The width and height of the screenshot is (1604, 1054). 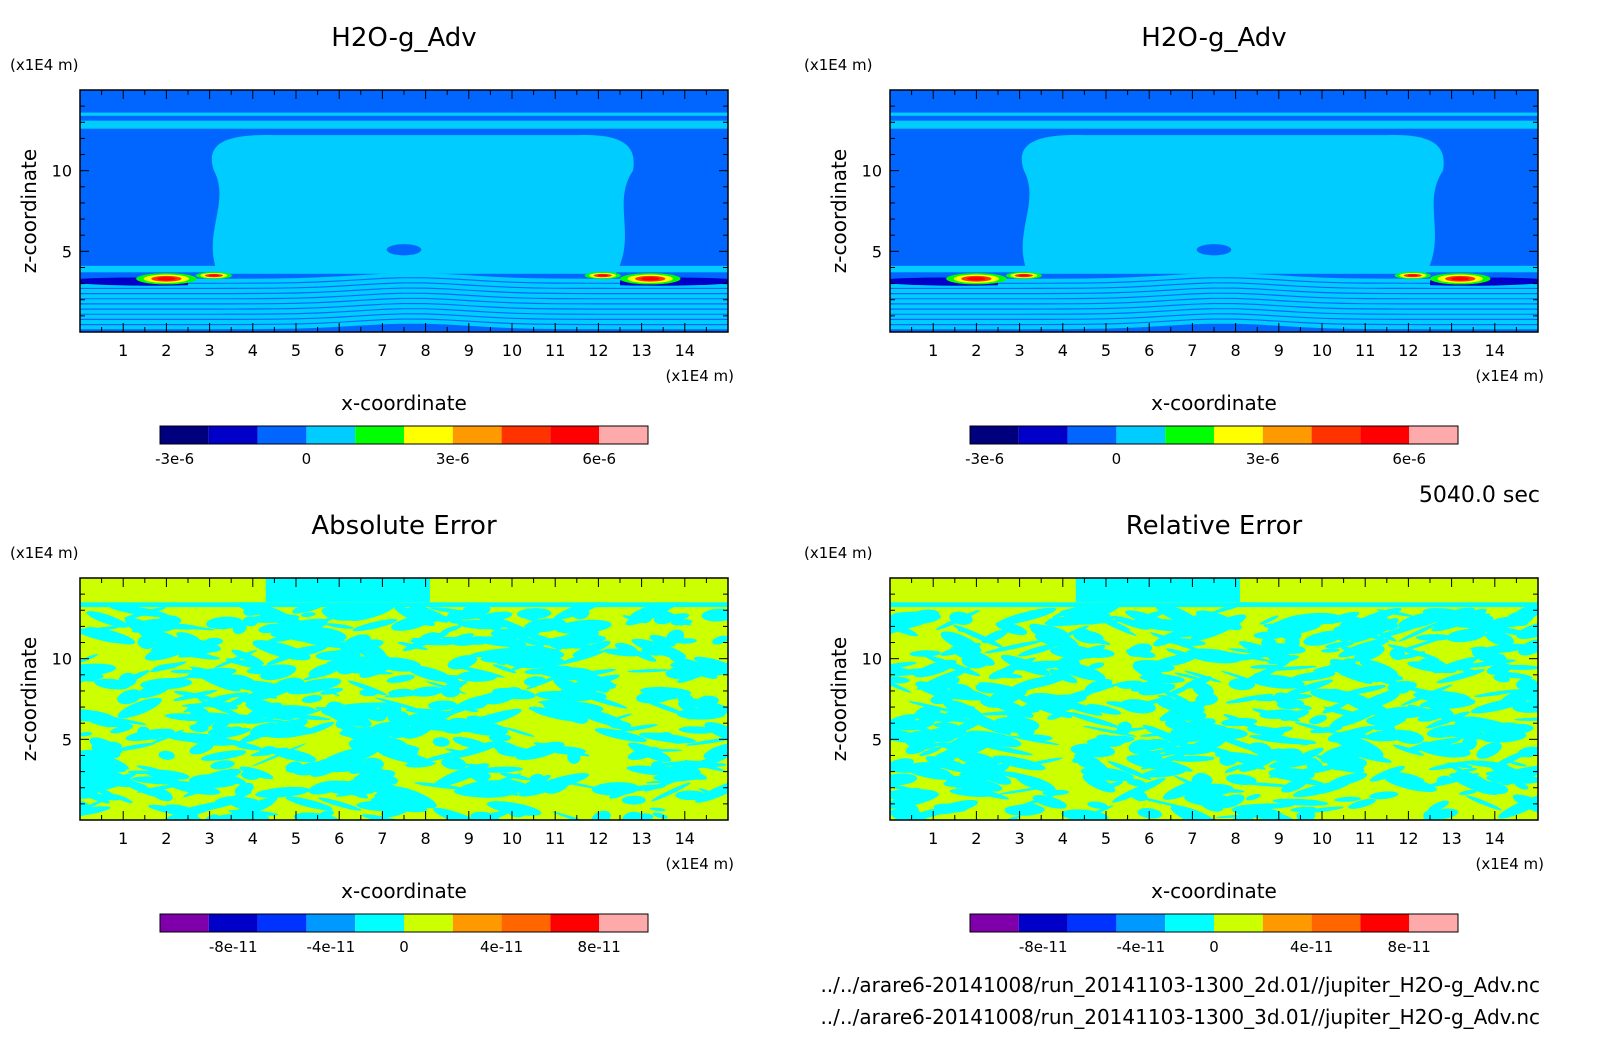 I want to click on colorbar: -3e-6 0 3e-6 6e-6, so click(x=402, y=446).